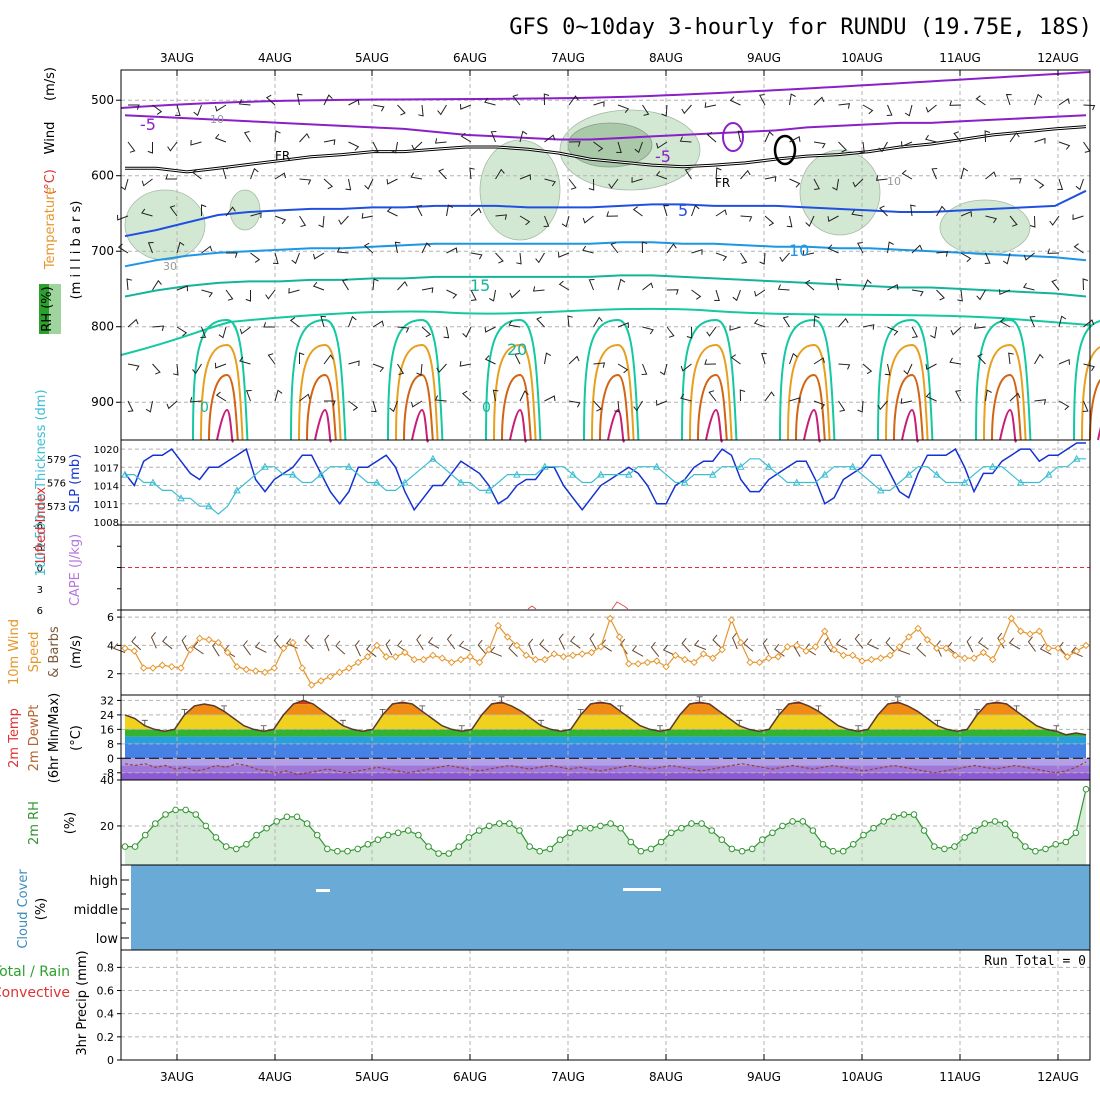 Image resolution: width=1100 pixels, height=1100 pixels. I want to click on top-date-label: 7AUG, so click(568, 58).